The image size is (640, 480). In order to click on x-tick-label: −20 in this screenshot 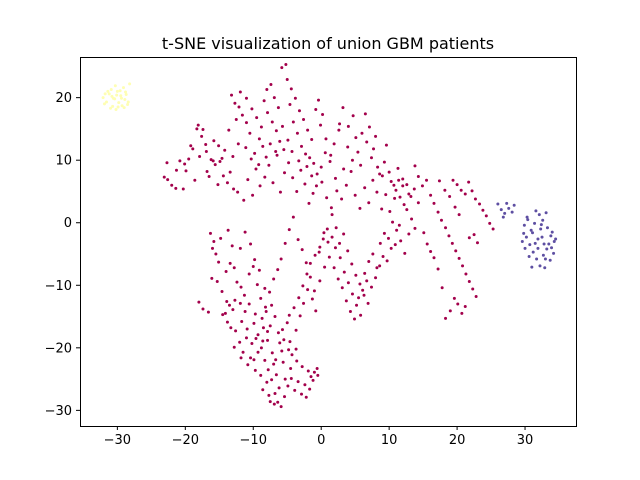, I will do `click(185, 440)`.